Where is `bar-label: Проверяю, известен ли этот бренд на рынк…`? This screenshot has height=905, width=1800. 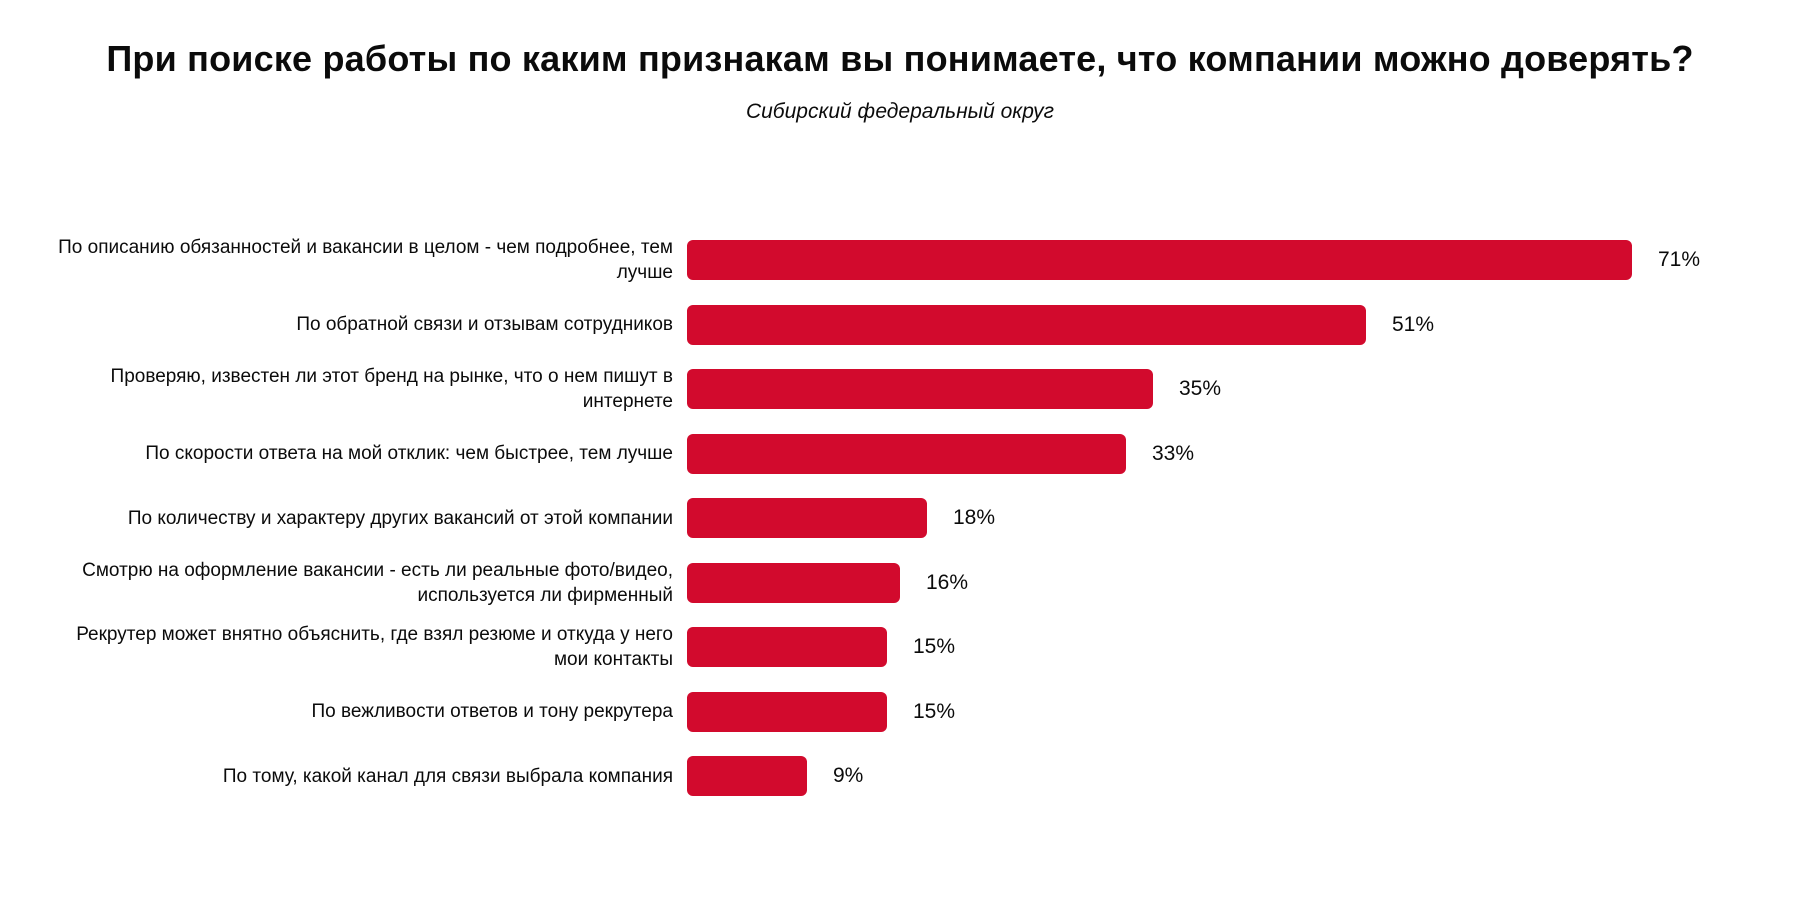
bar-label: Проверяю, известен ли этот бренд на рынк… is located at coordinates (391, 389).